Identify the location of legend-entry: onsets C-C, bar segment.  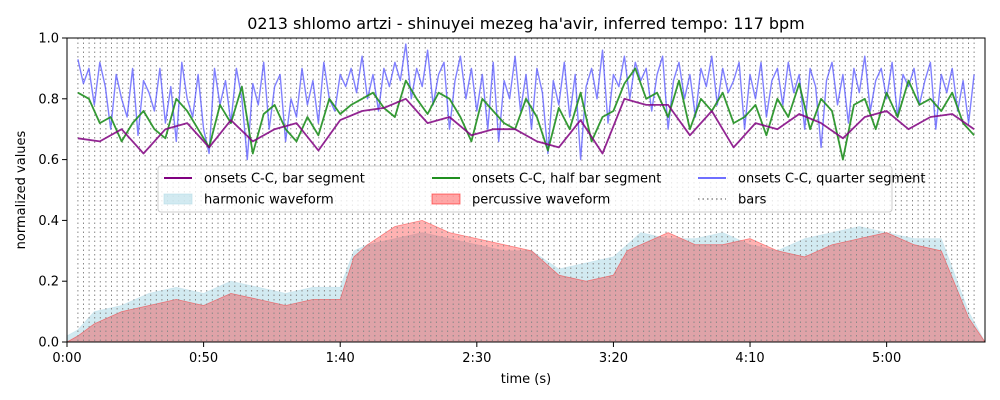
(264, 179).